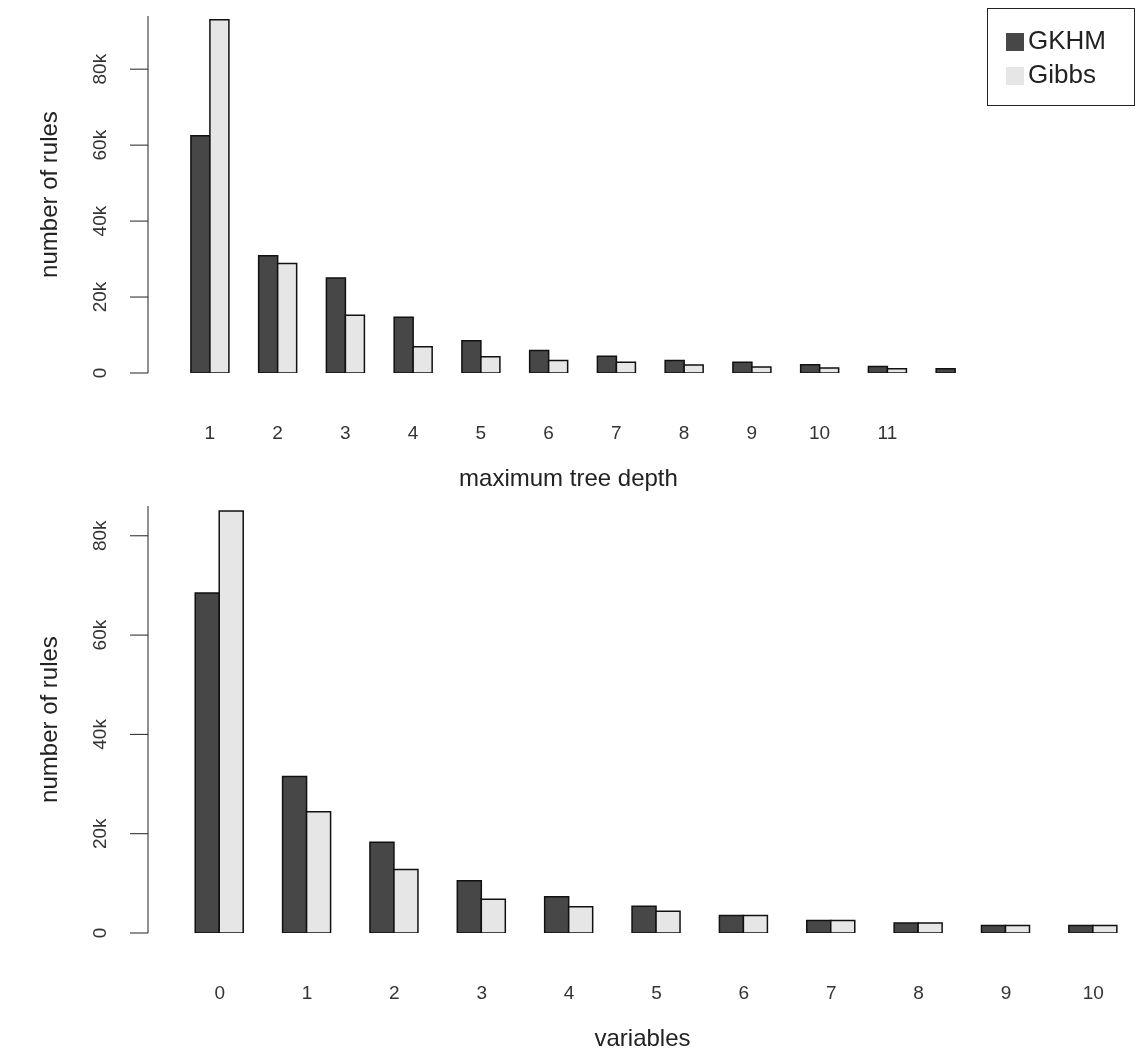 This screenshot has height=1059, width=1137. I want to click on legend-label: Gibbs, so click(1062, 74).